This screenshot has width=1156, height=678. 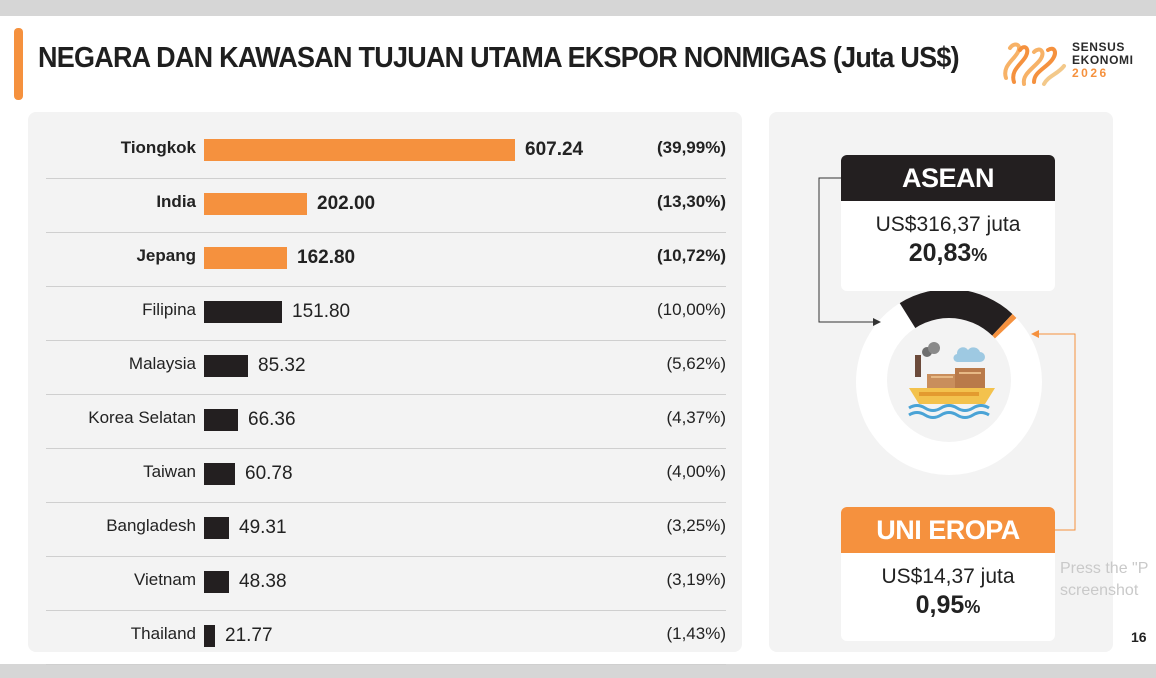 I want to click on asean-card-header: ASEAN, so click(x=948, y=178).